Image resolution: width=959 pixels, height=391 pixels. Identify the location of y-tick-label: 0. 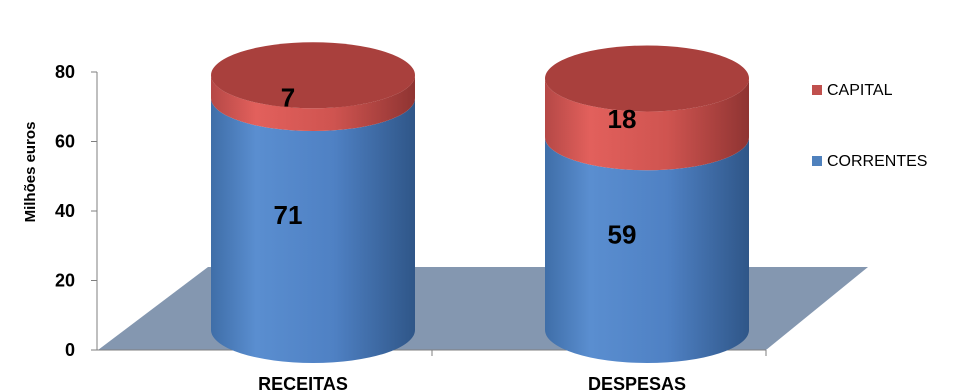
(70, 350).